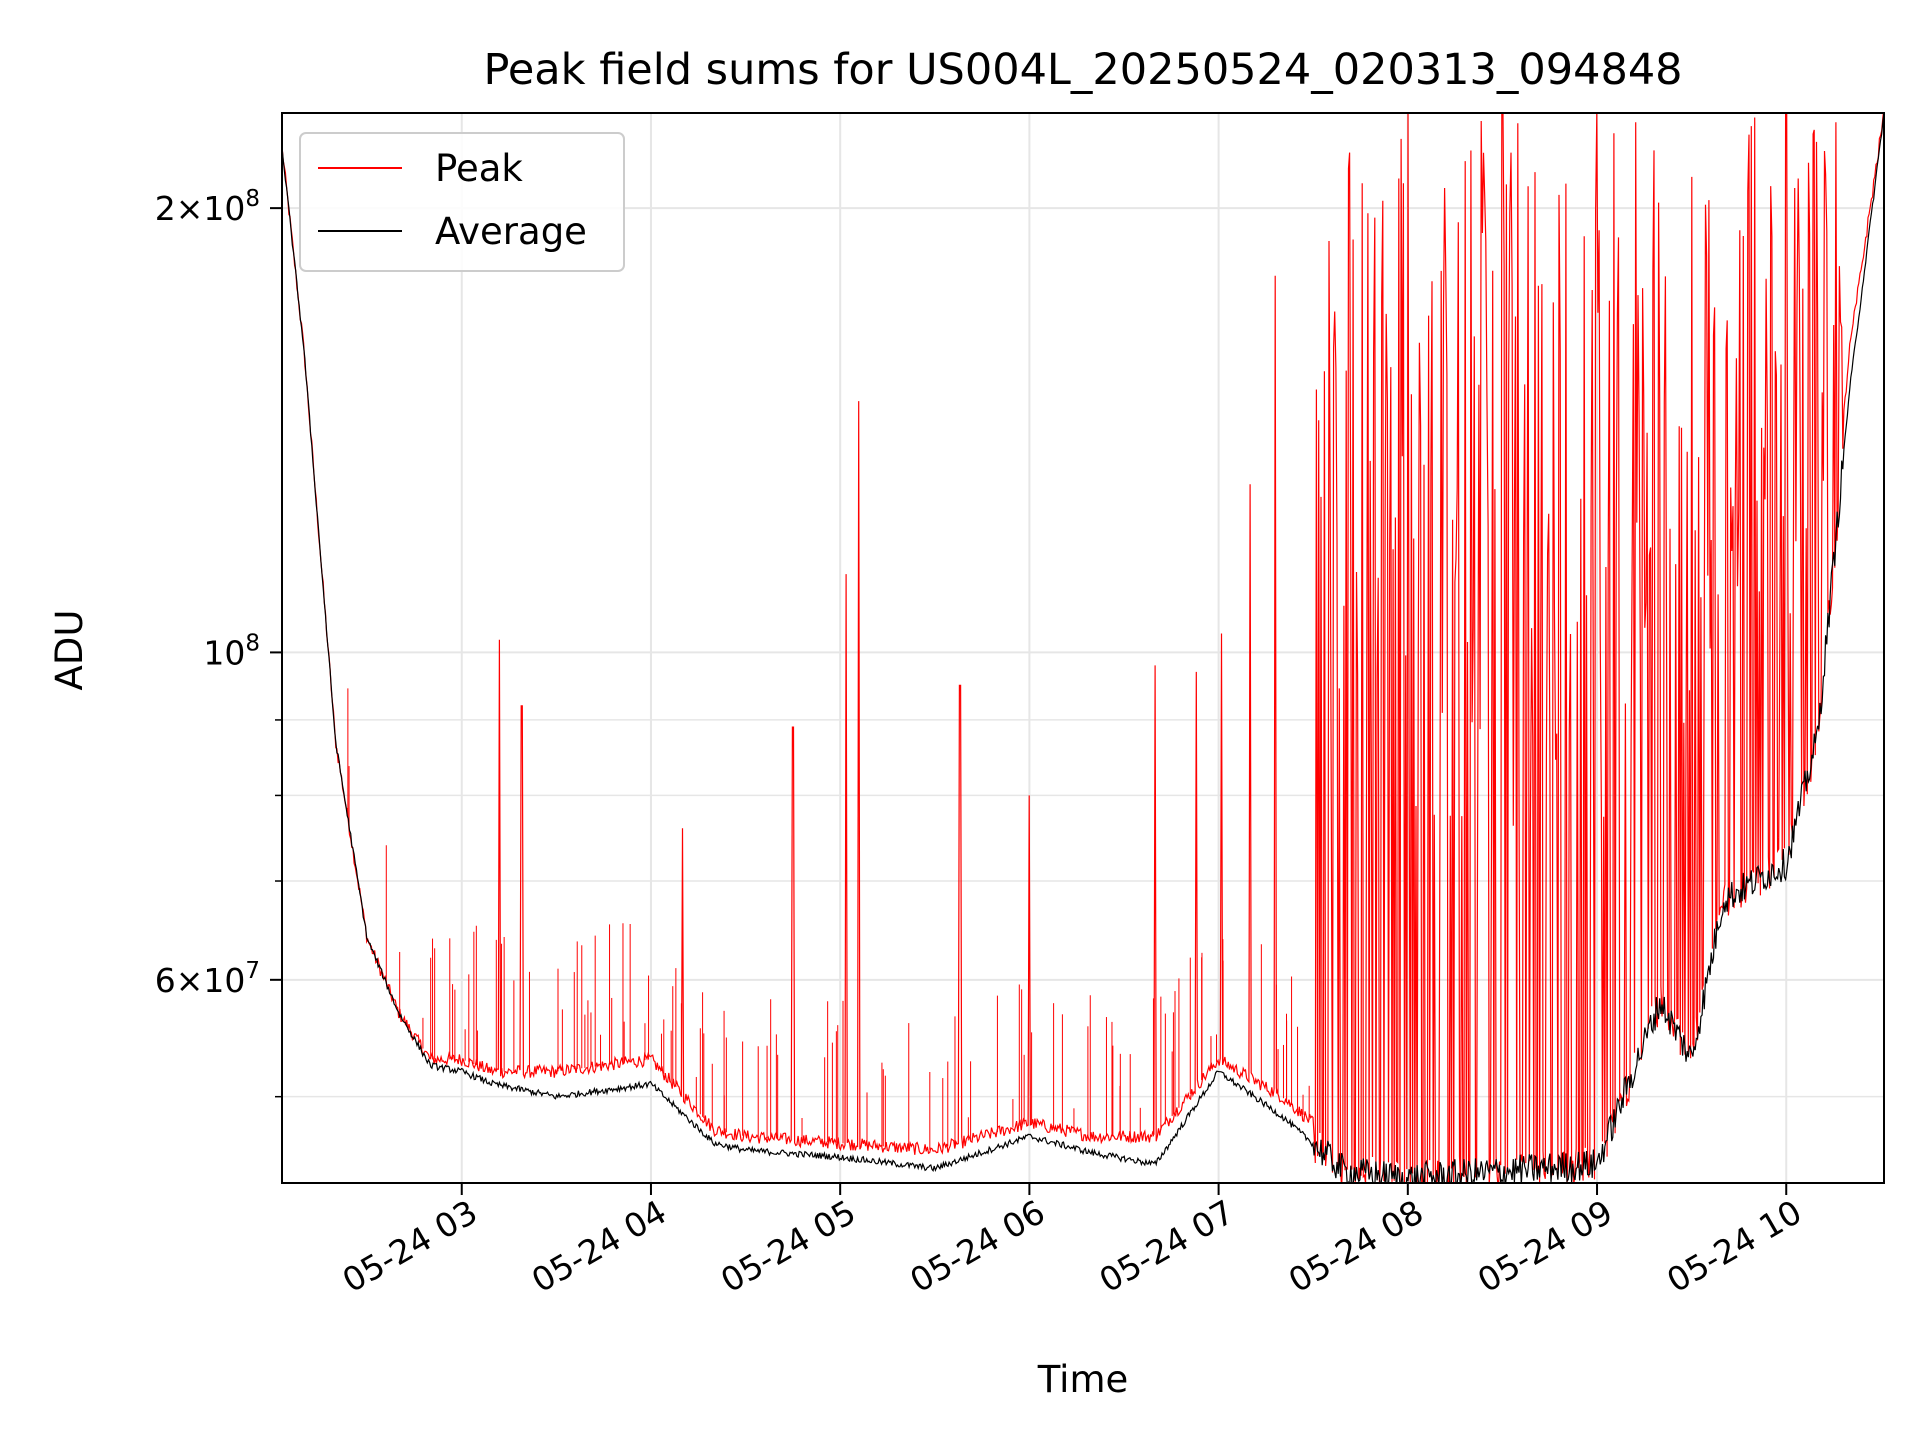 The image size is (1920, 1440). Describe the element at coordinates (462, 202) in the screenshot. I see `legend: Peak Average` at that location.